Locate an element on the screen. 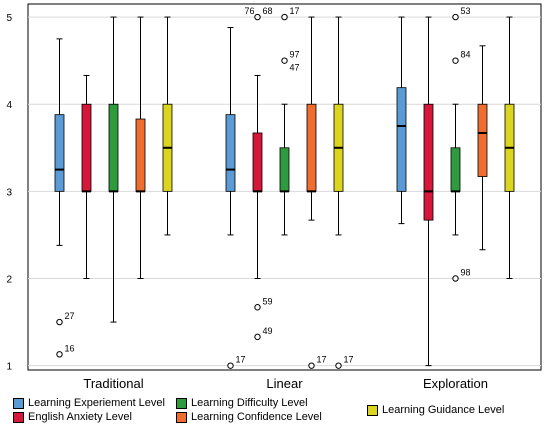 The height and width of the screenshot is (429, 550). x-category-label: Linear is located at coordinates (284, 383).